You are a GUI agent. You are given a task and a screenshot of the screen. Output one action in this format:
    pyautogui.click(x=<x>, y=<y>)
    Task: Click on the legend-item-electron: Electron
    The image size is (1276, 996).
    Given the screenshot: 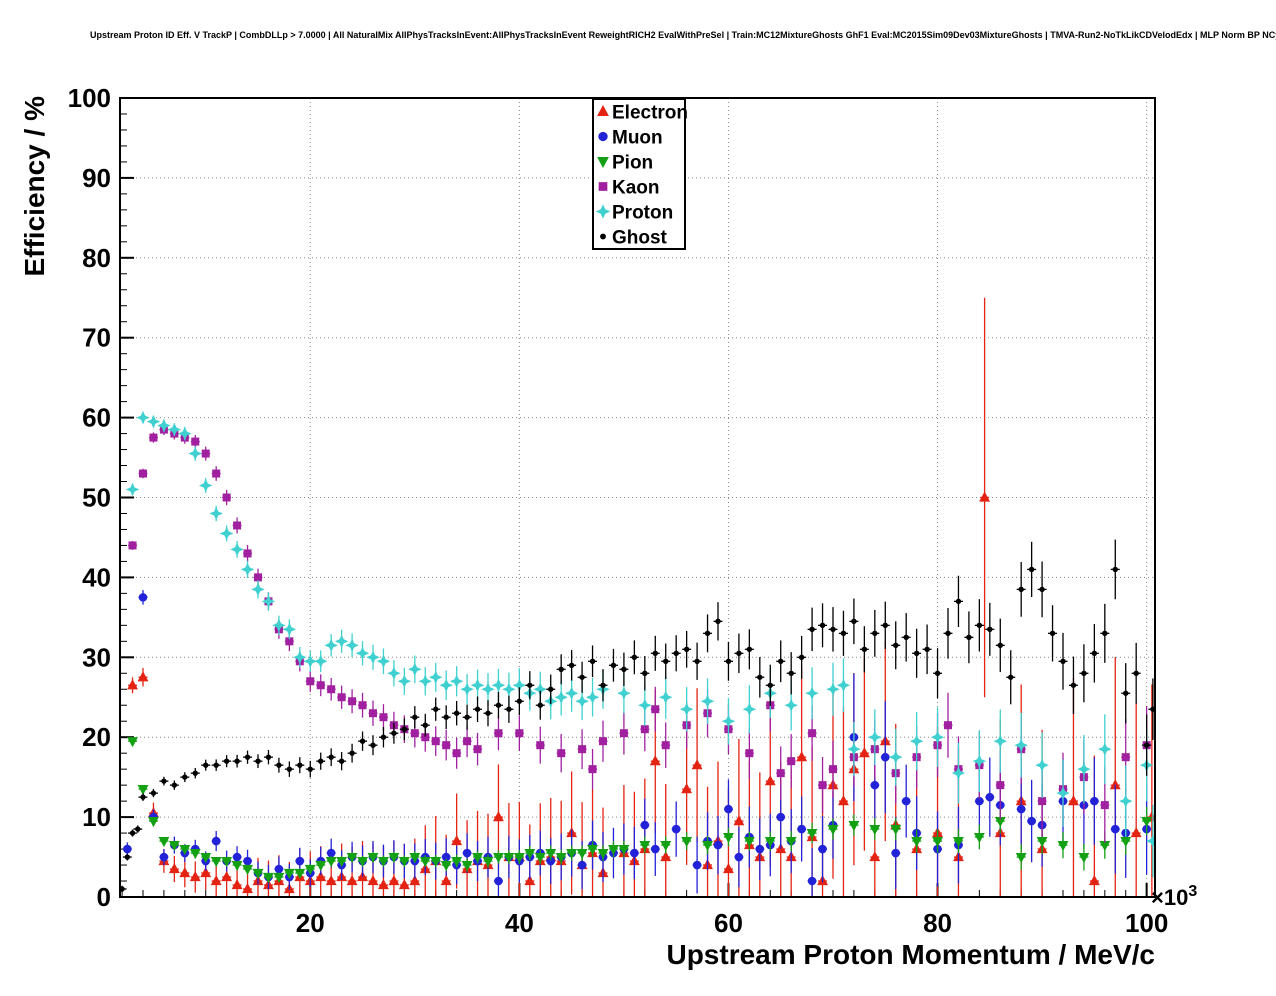 What is the action you would take?
    pyautogui.click(x=642, y=113)
    